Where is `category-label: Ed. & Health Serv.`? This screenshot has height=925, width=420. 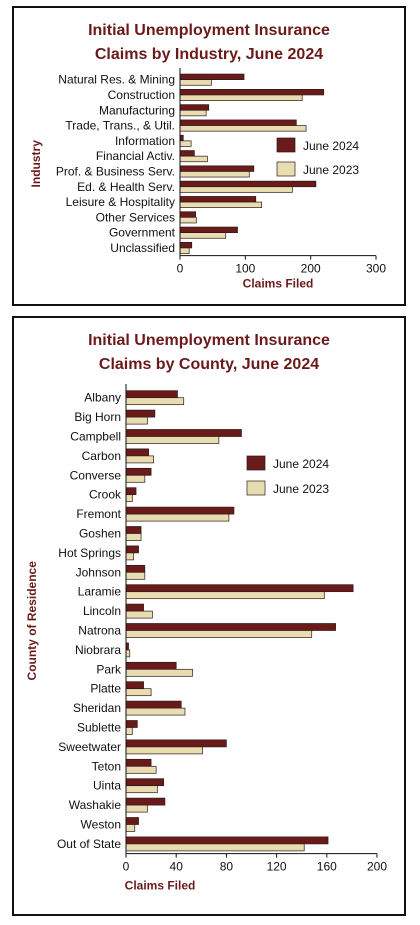
category-label: Ed. & Health Serv. is located at coordinates (126, 187).